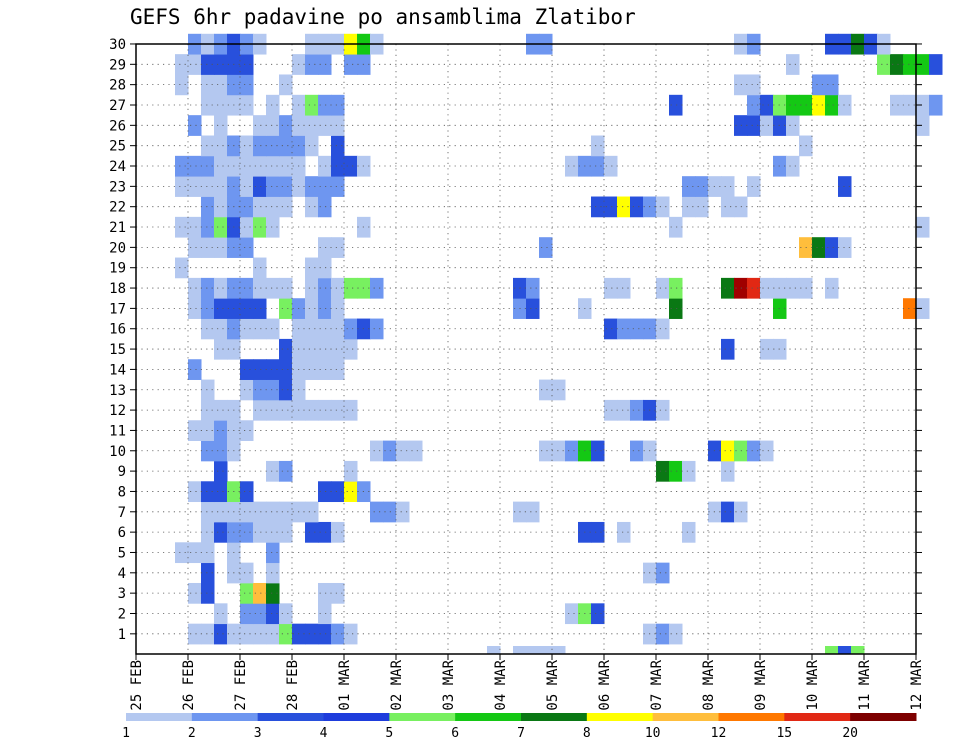 This screenshot has width=960, height=746. What do you see at coordinates (605, 684) in the screenshot?
I see `x-tick-label: 06 MAR` at bounding box center [605, 684].